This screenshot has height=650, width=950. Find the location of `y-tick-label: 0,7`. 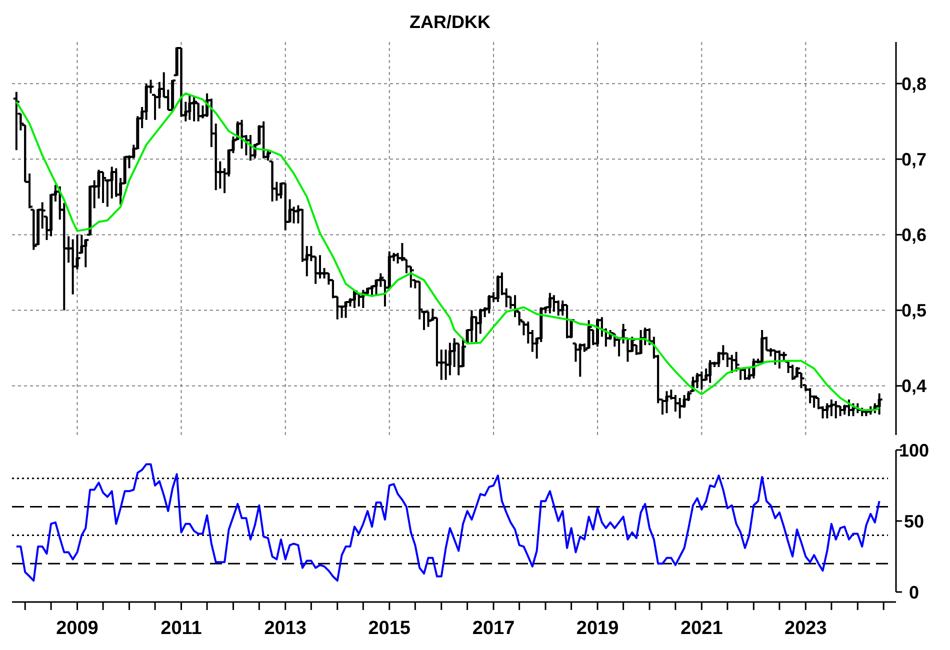

y-tick-label: 0,7 is located at coordinates (914, 159).